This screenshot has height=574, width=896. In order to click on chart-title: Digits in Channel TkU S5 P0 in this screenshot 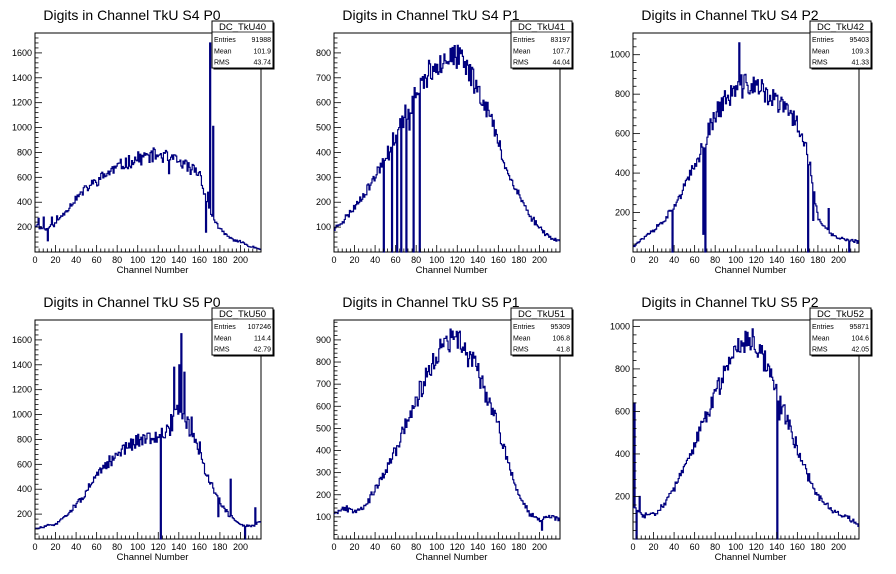, I will do `click(131, 302)`.